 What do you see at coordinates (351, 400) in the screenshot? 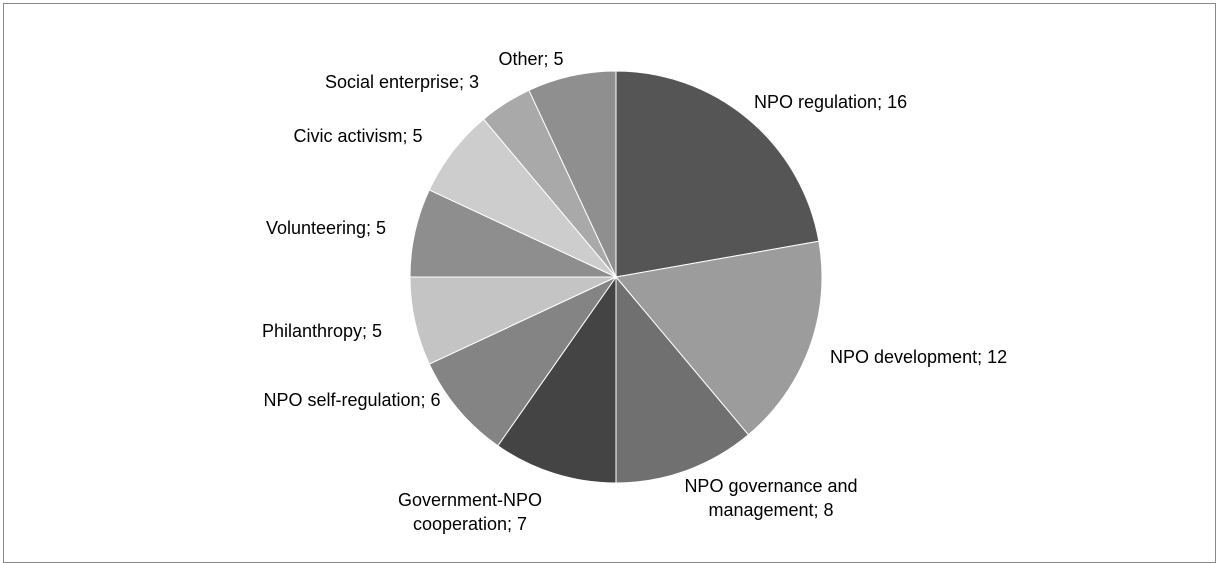
I see `slice-label-npo-self-regulation: NPO self-regulation; 6` at bounding box center [351, 400].